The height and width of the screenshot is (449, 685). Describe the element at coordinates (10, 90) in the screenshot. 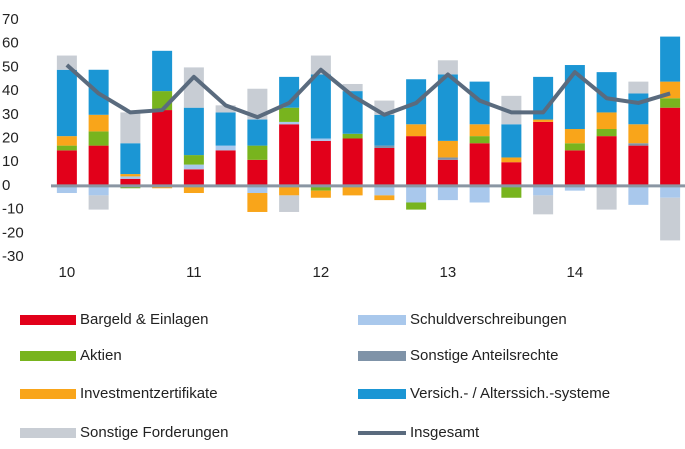

I see `y-tick-label: 40` at that location.